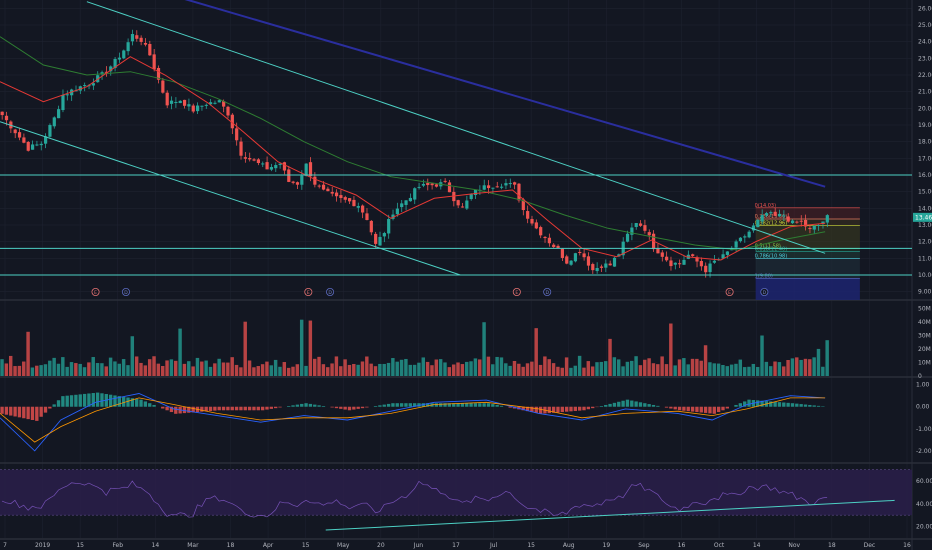 The image size is (932, 550). What do you see at coordinates (644, 545) in the screenshot?
I see `time-tick-label: Sep` at bounding box center [644, 545].